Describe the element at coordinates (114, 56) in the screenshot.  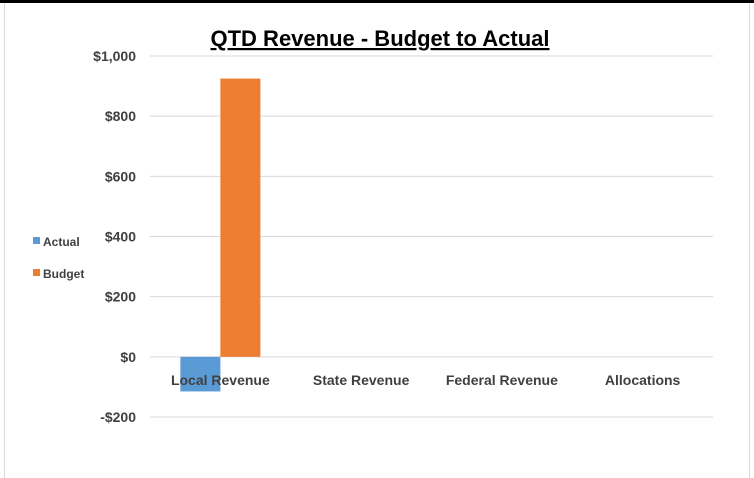
I see `y-tick-label: $1,000` at that location.